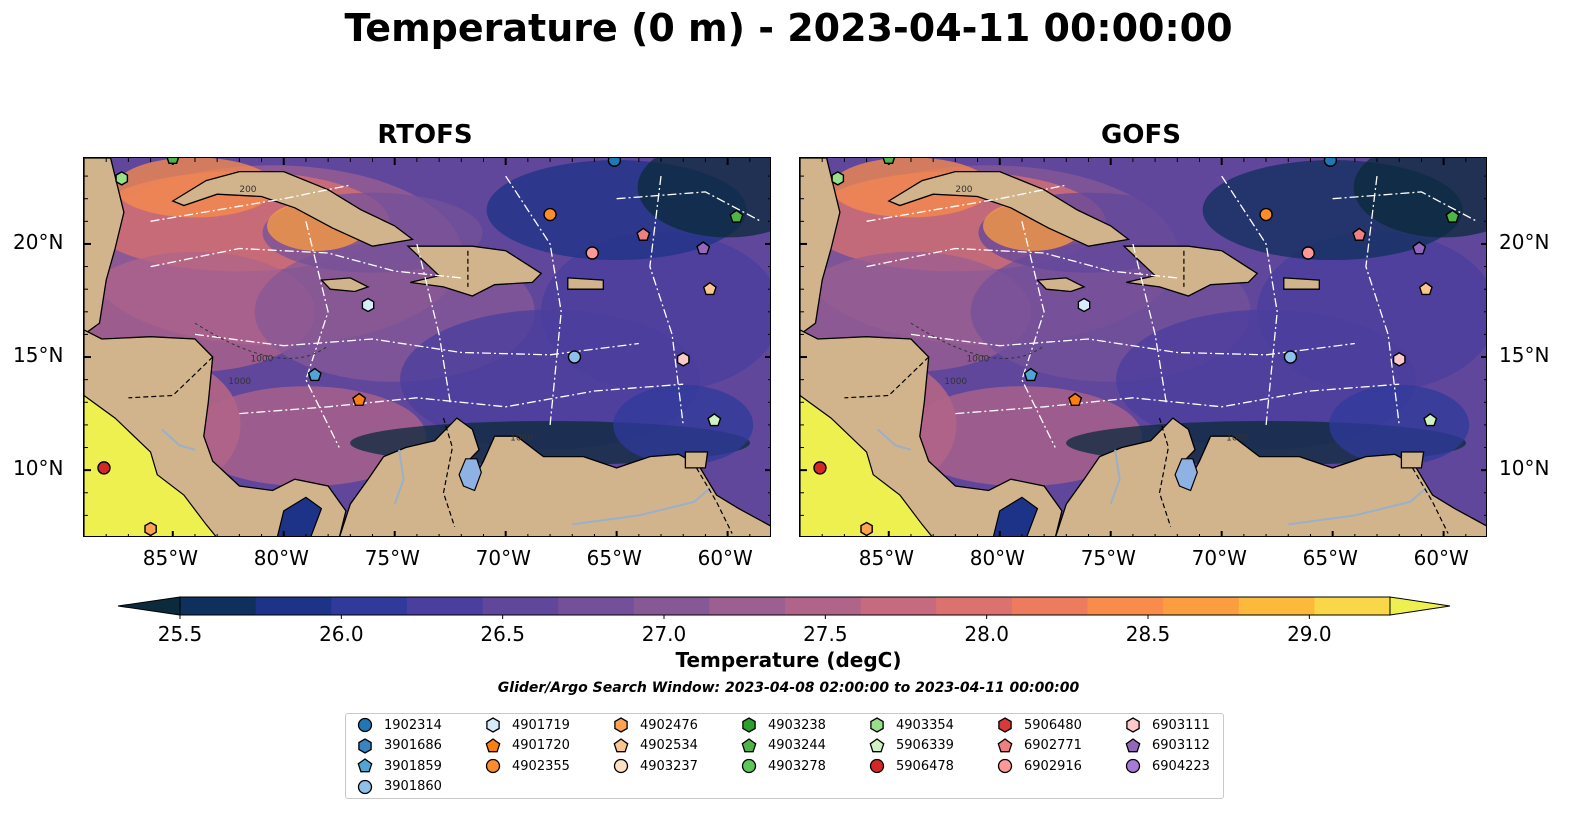  I want to click on colorbar-tick-label: 28.5, so click(1148, 634).